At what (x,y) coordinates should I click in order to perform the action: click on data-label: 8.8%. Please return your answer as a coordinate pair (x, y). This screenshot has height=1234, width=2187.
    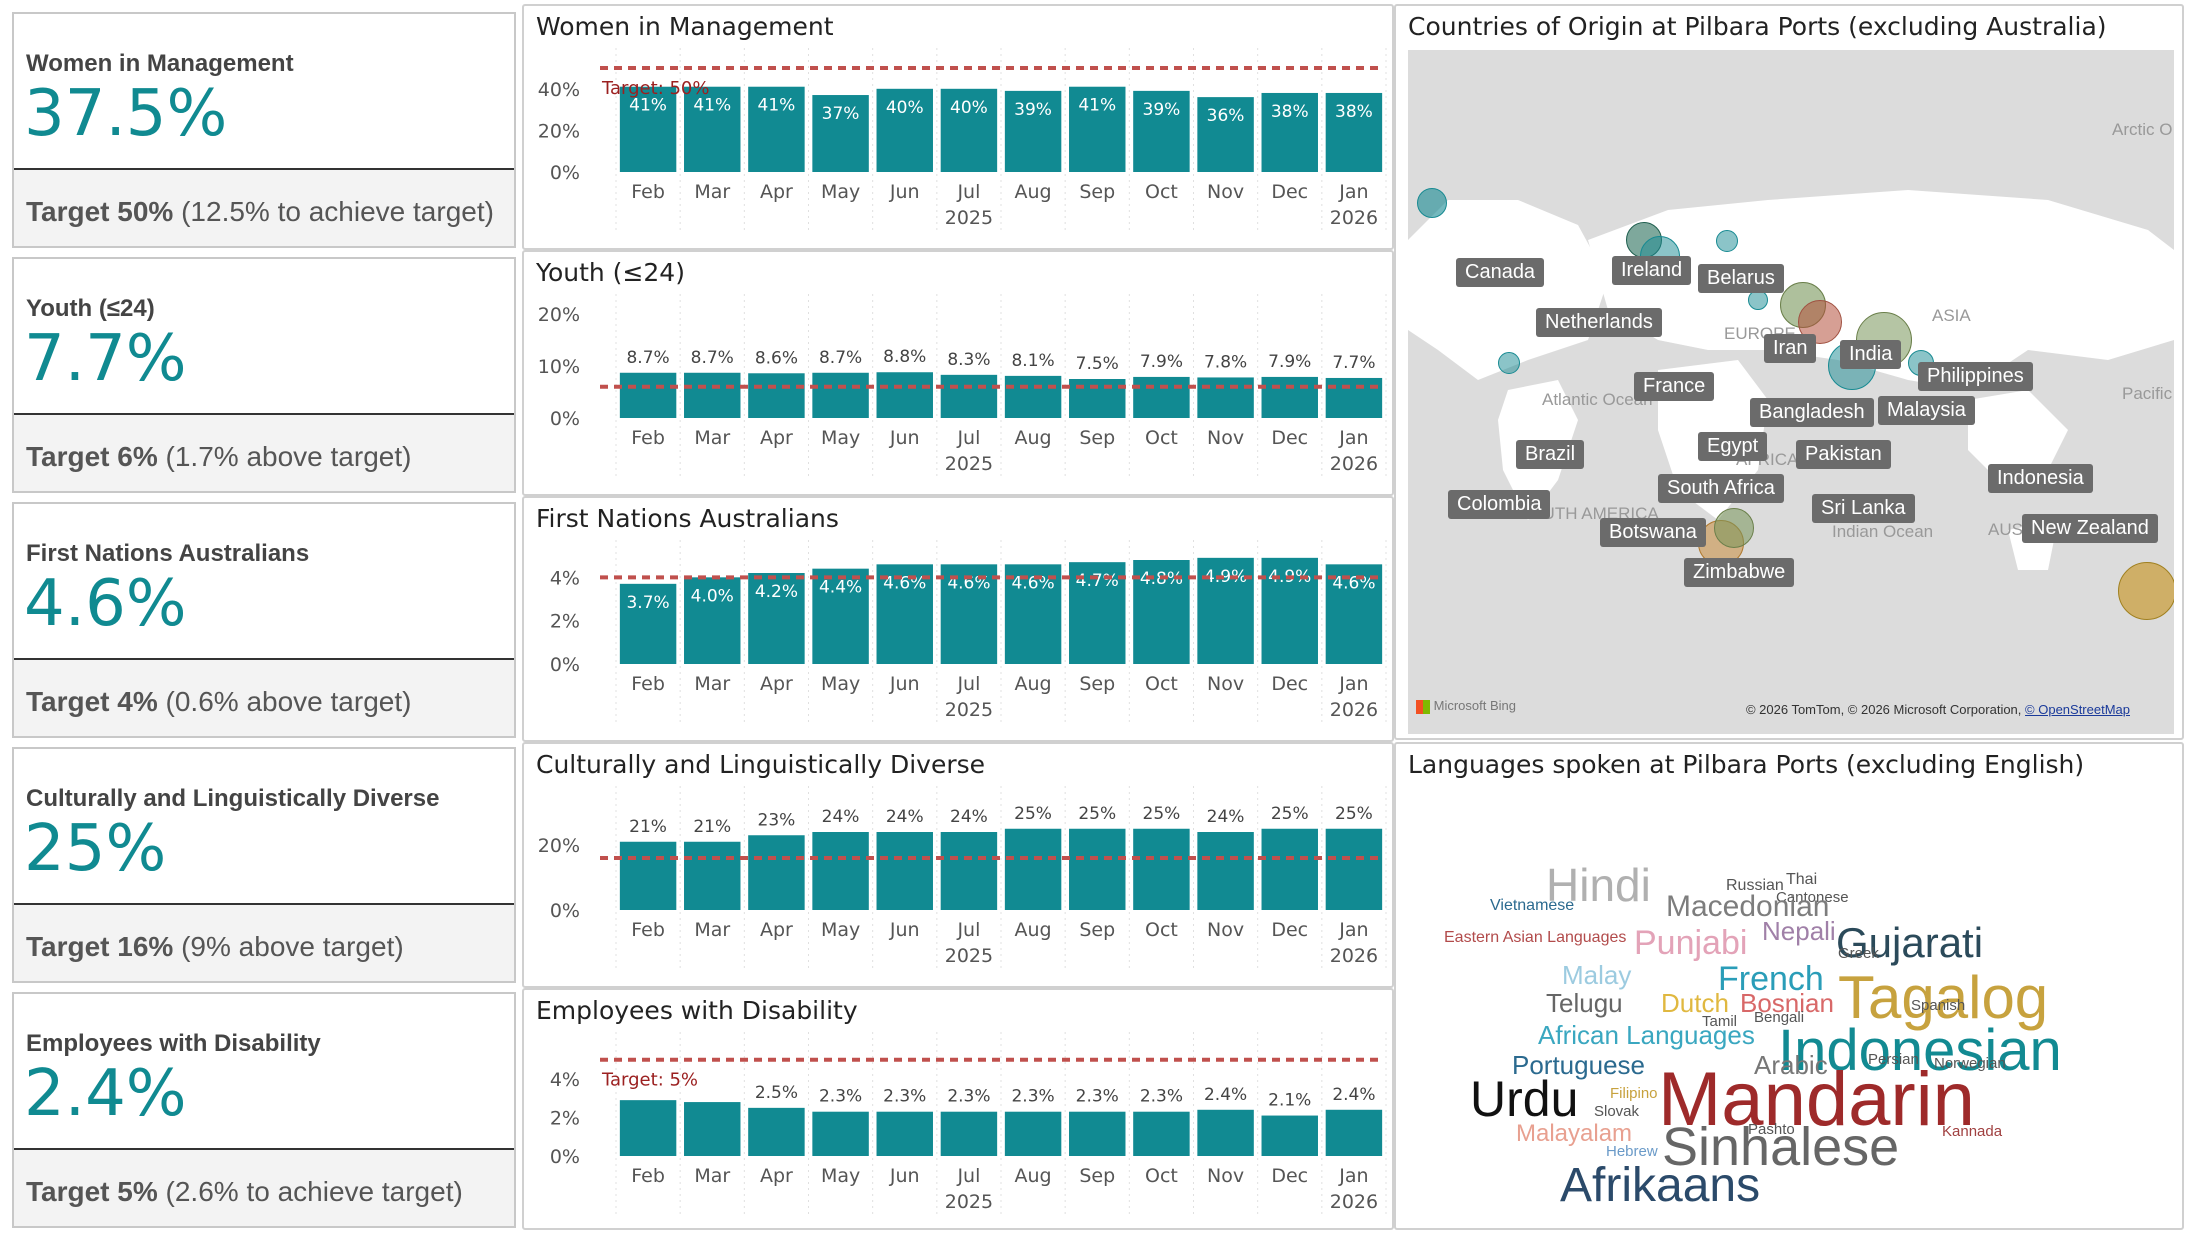
    Looking at the image, I should click on (904, 357).